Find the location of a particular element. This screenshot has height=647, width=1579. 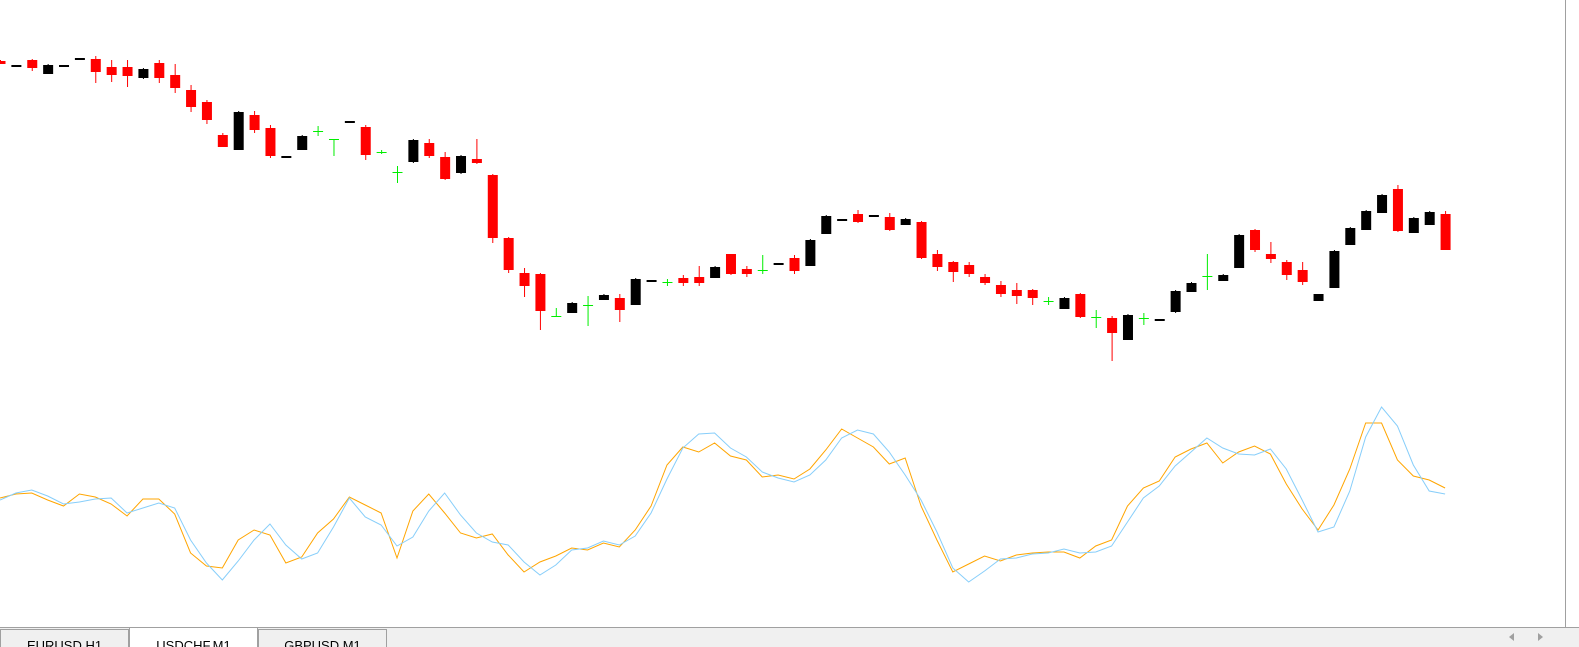

scroll-left is located at coordinates (1511, 637).